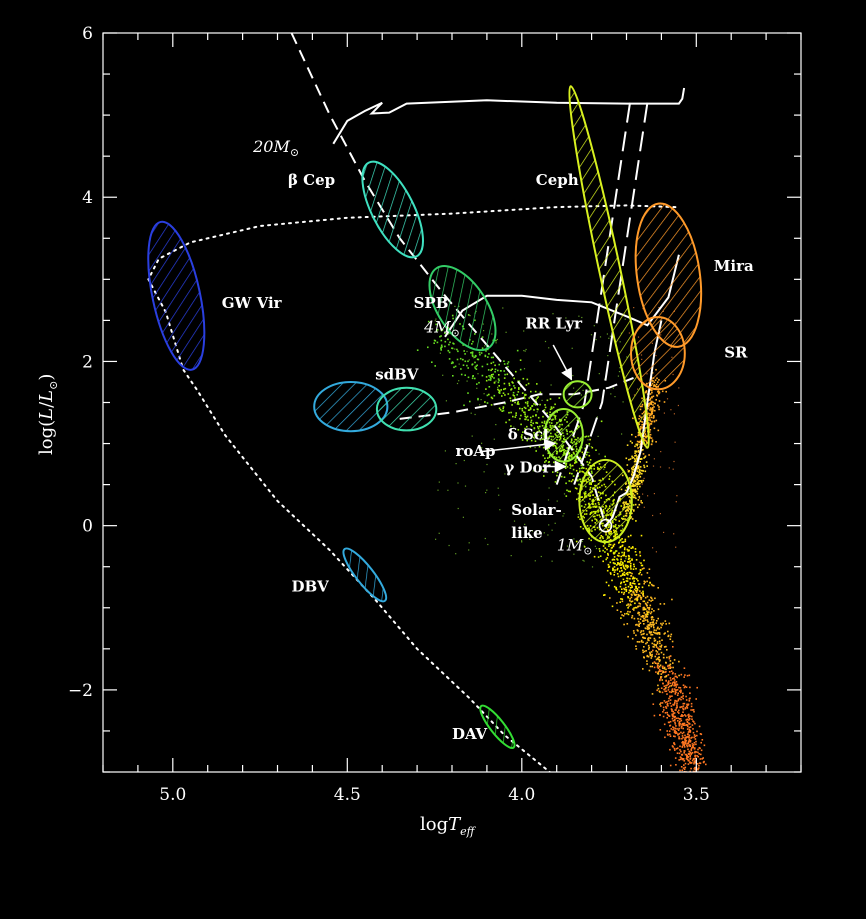 This screenshot has width=866, height=919. I want to click on region-rr-lyr, so click(577, 394).